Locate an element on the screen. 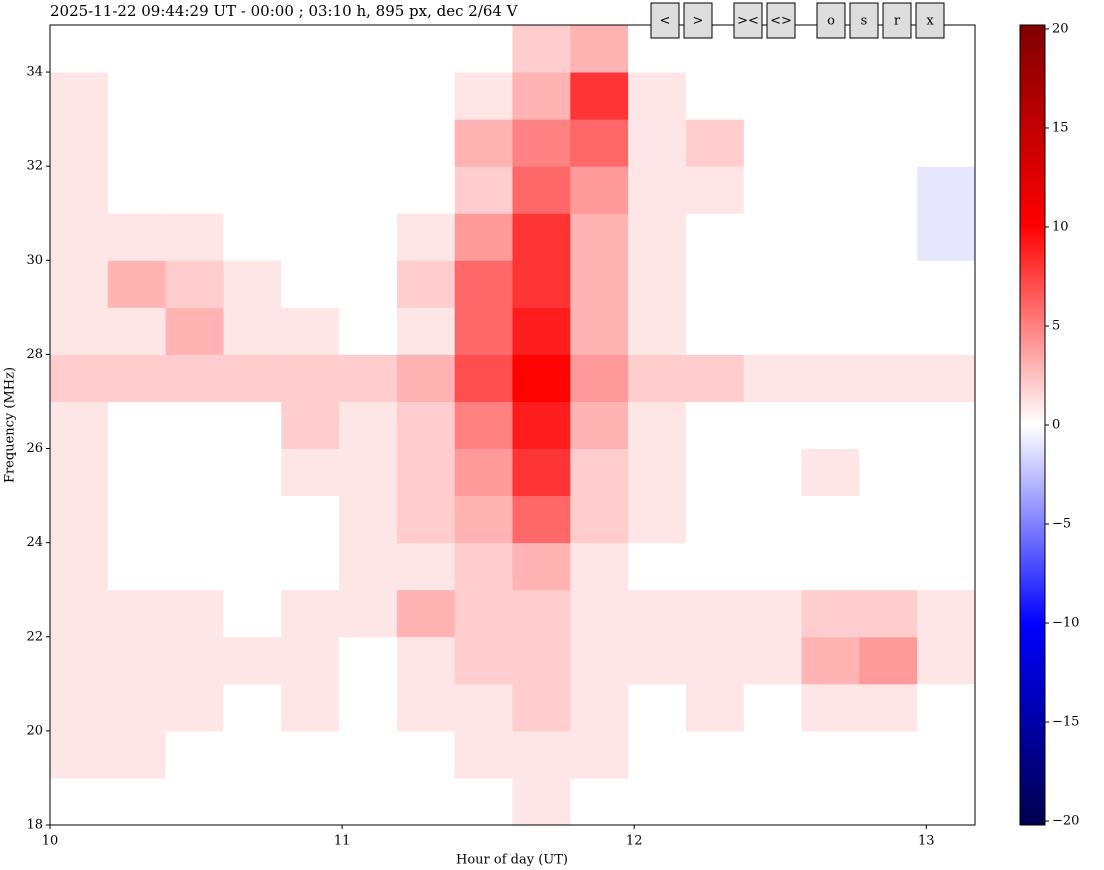  toolbar-button: < is located at coordinates (665, 20).